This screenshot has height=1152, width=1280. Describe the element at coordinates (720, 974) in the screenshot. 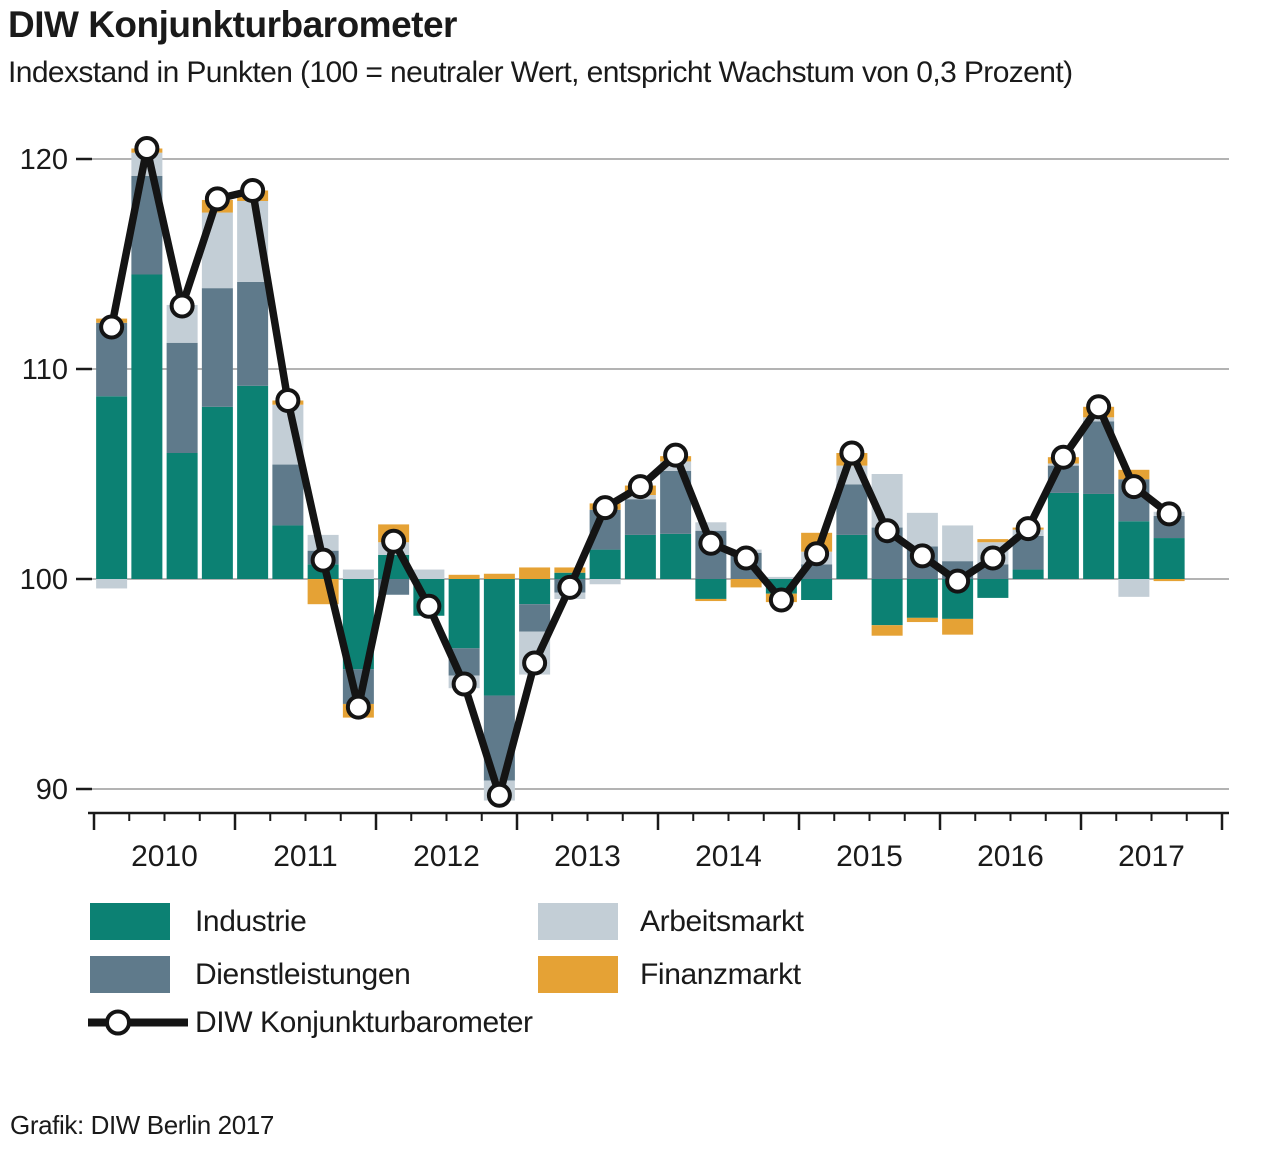

I see `legend-label-finanzmarkt: Finanzmarkt` at that location.